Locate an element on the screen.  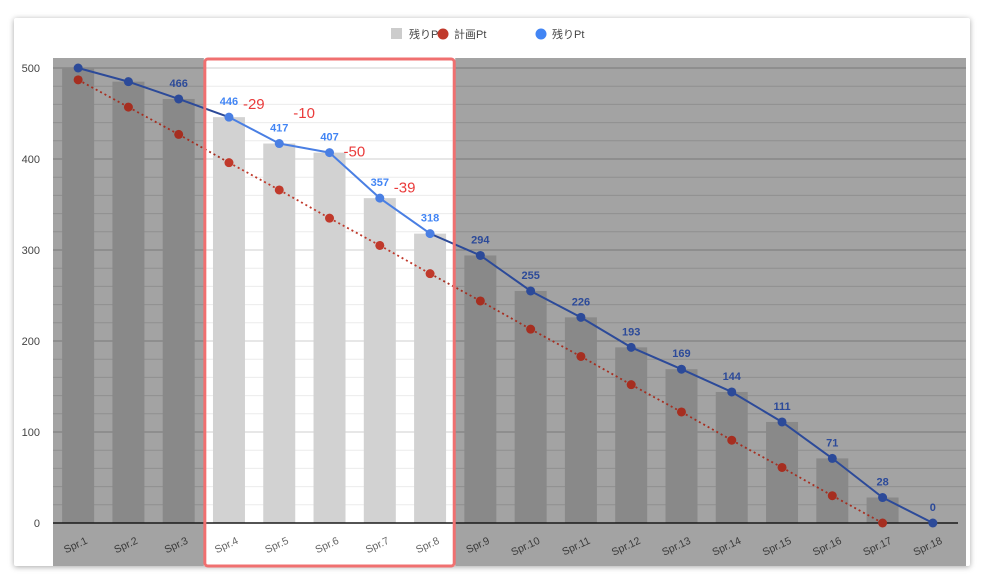
remaining-point-Spr.7 is located at coordinates (380, 198).